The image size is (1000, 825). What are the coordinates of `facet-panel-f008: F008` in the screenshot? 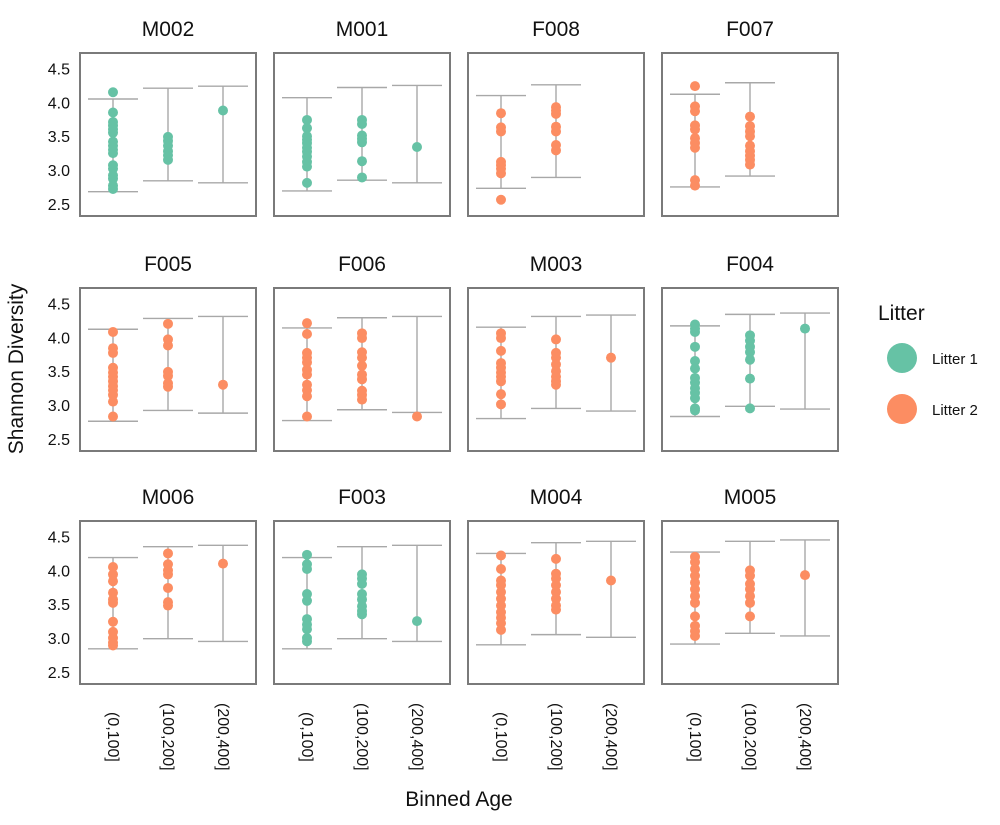 It's located at (556, 117).